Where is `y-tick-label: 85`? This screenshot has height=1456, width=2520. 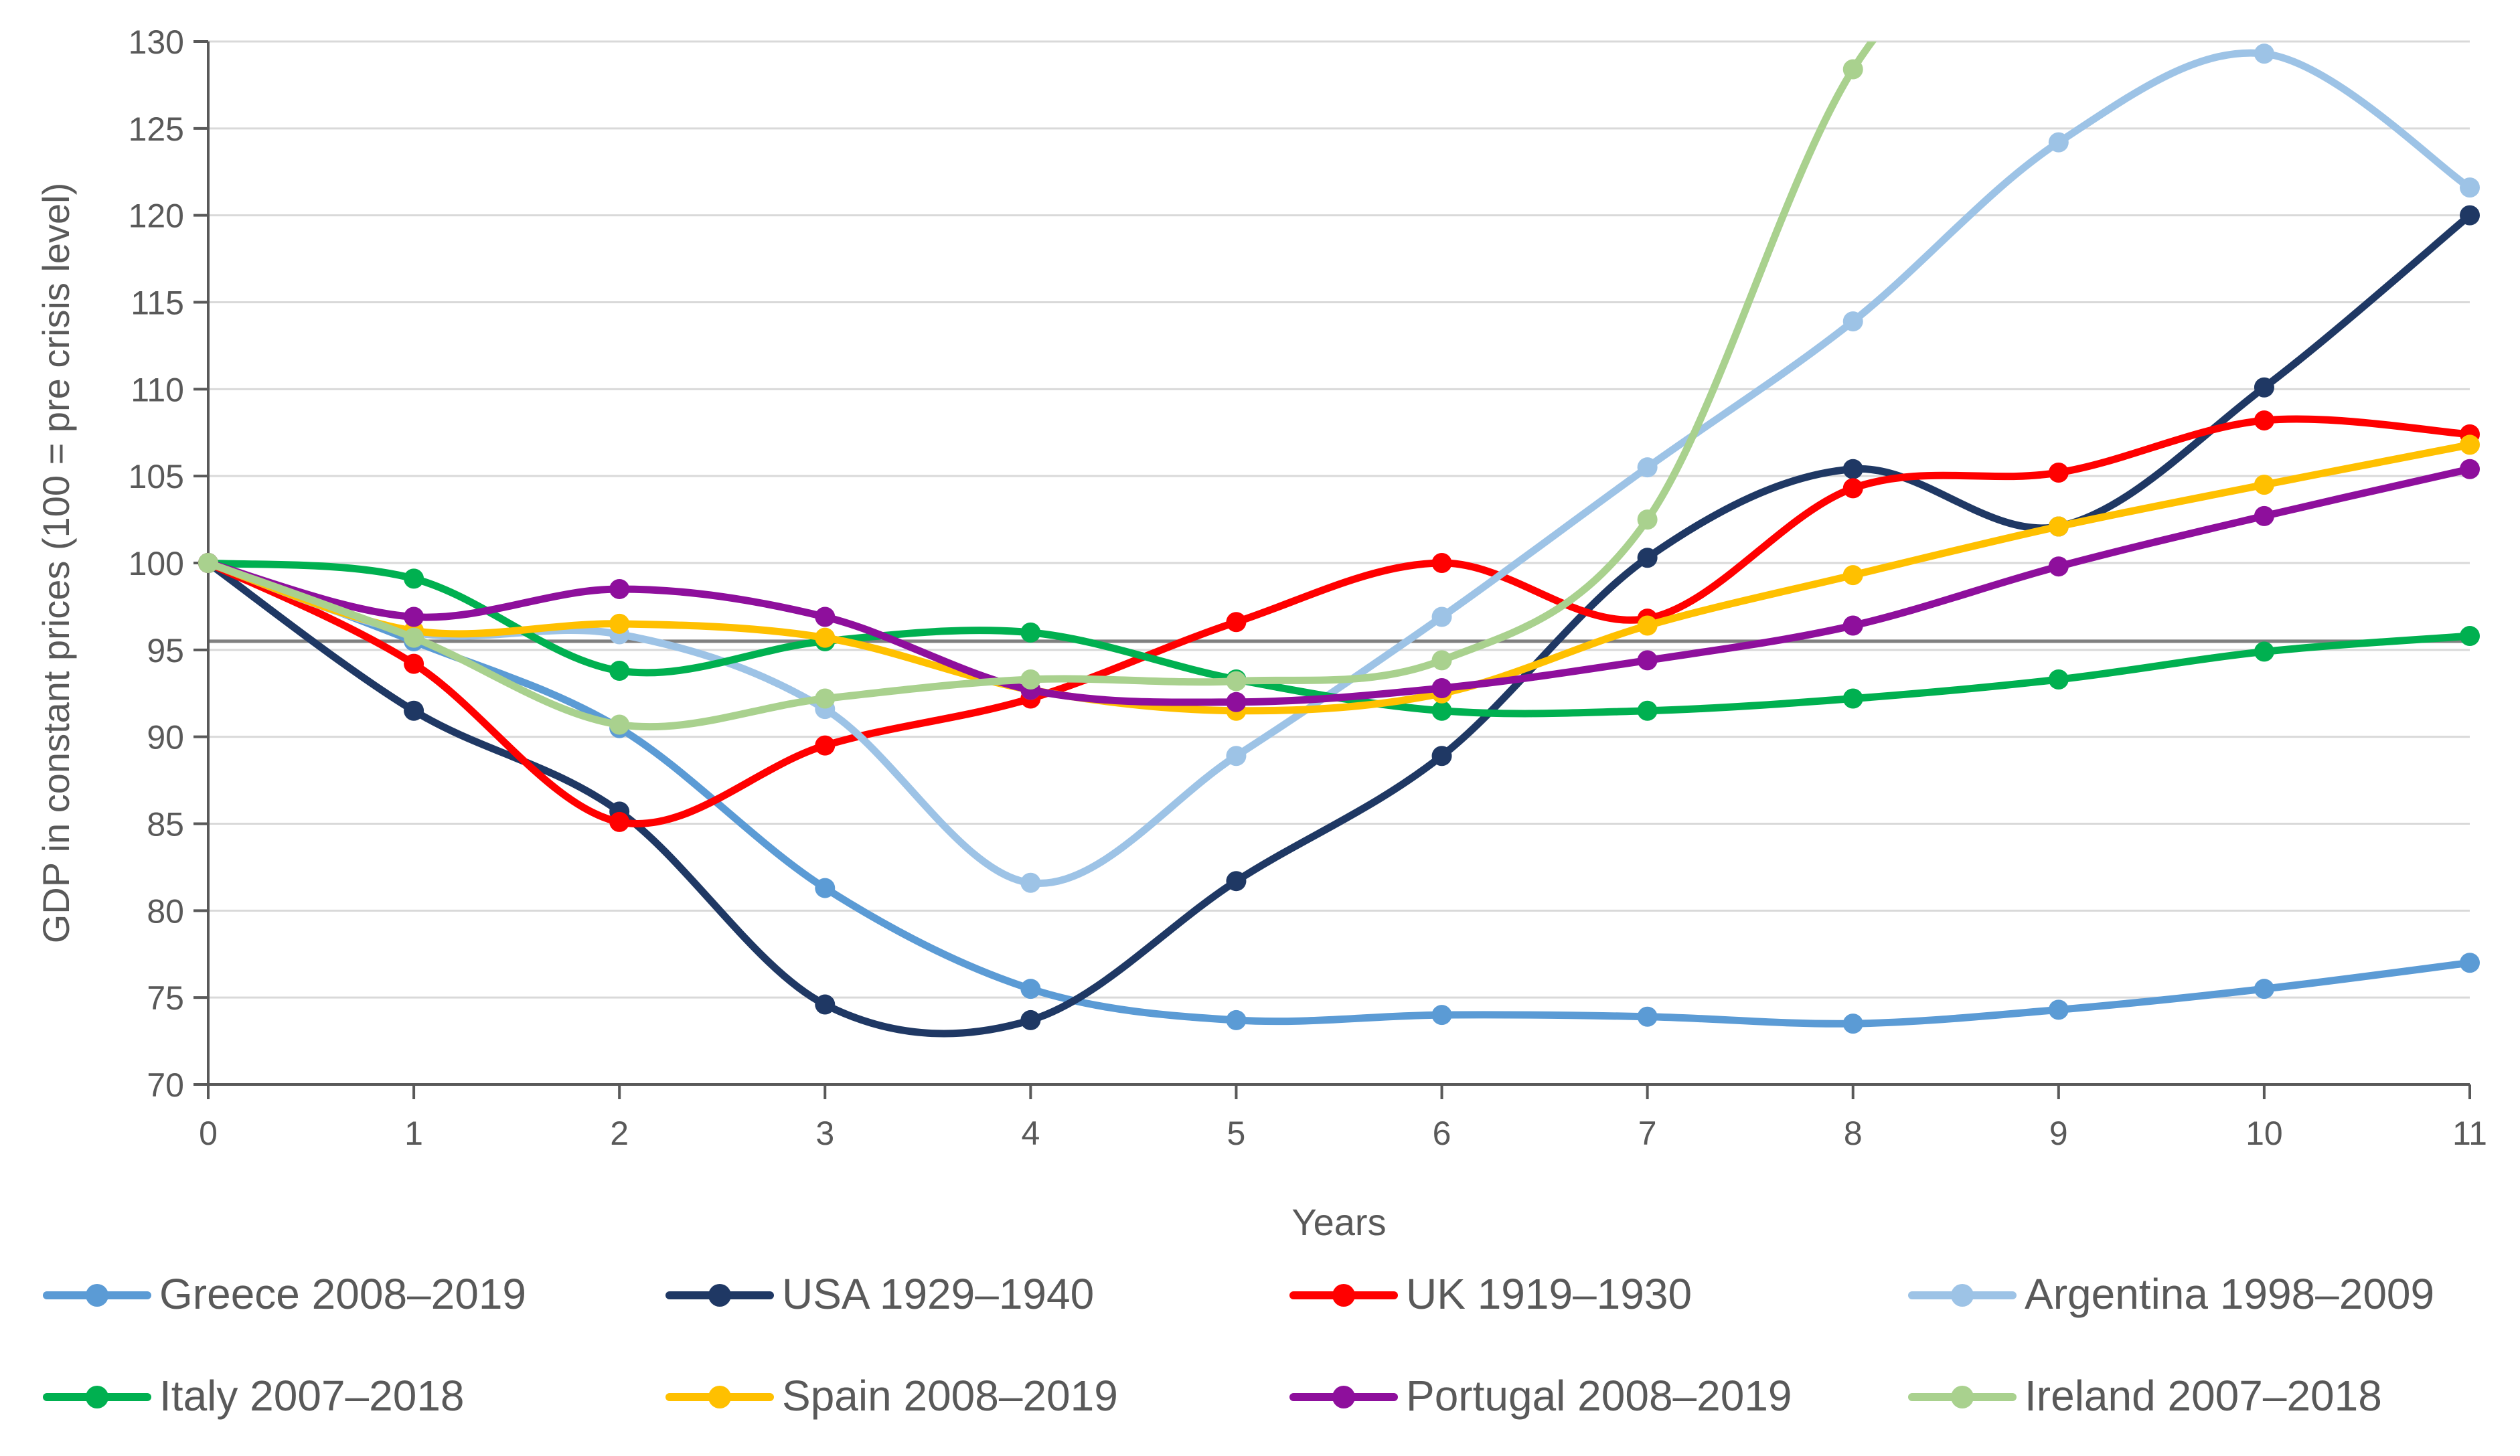
y-tick-label: 85 is located at coordinates (165, 824).